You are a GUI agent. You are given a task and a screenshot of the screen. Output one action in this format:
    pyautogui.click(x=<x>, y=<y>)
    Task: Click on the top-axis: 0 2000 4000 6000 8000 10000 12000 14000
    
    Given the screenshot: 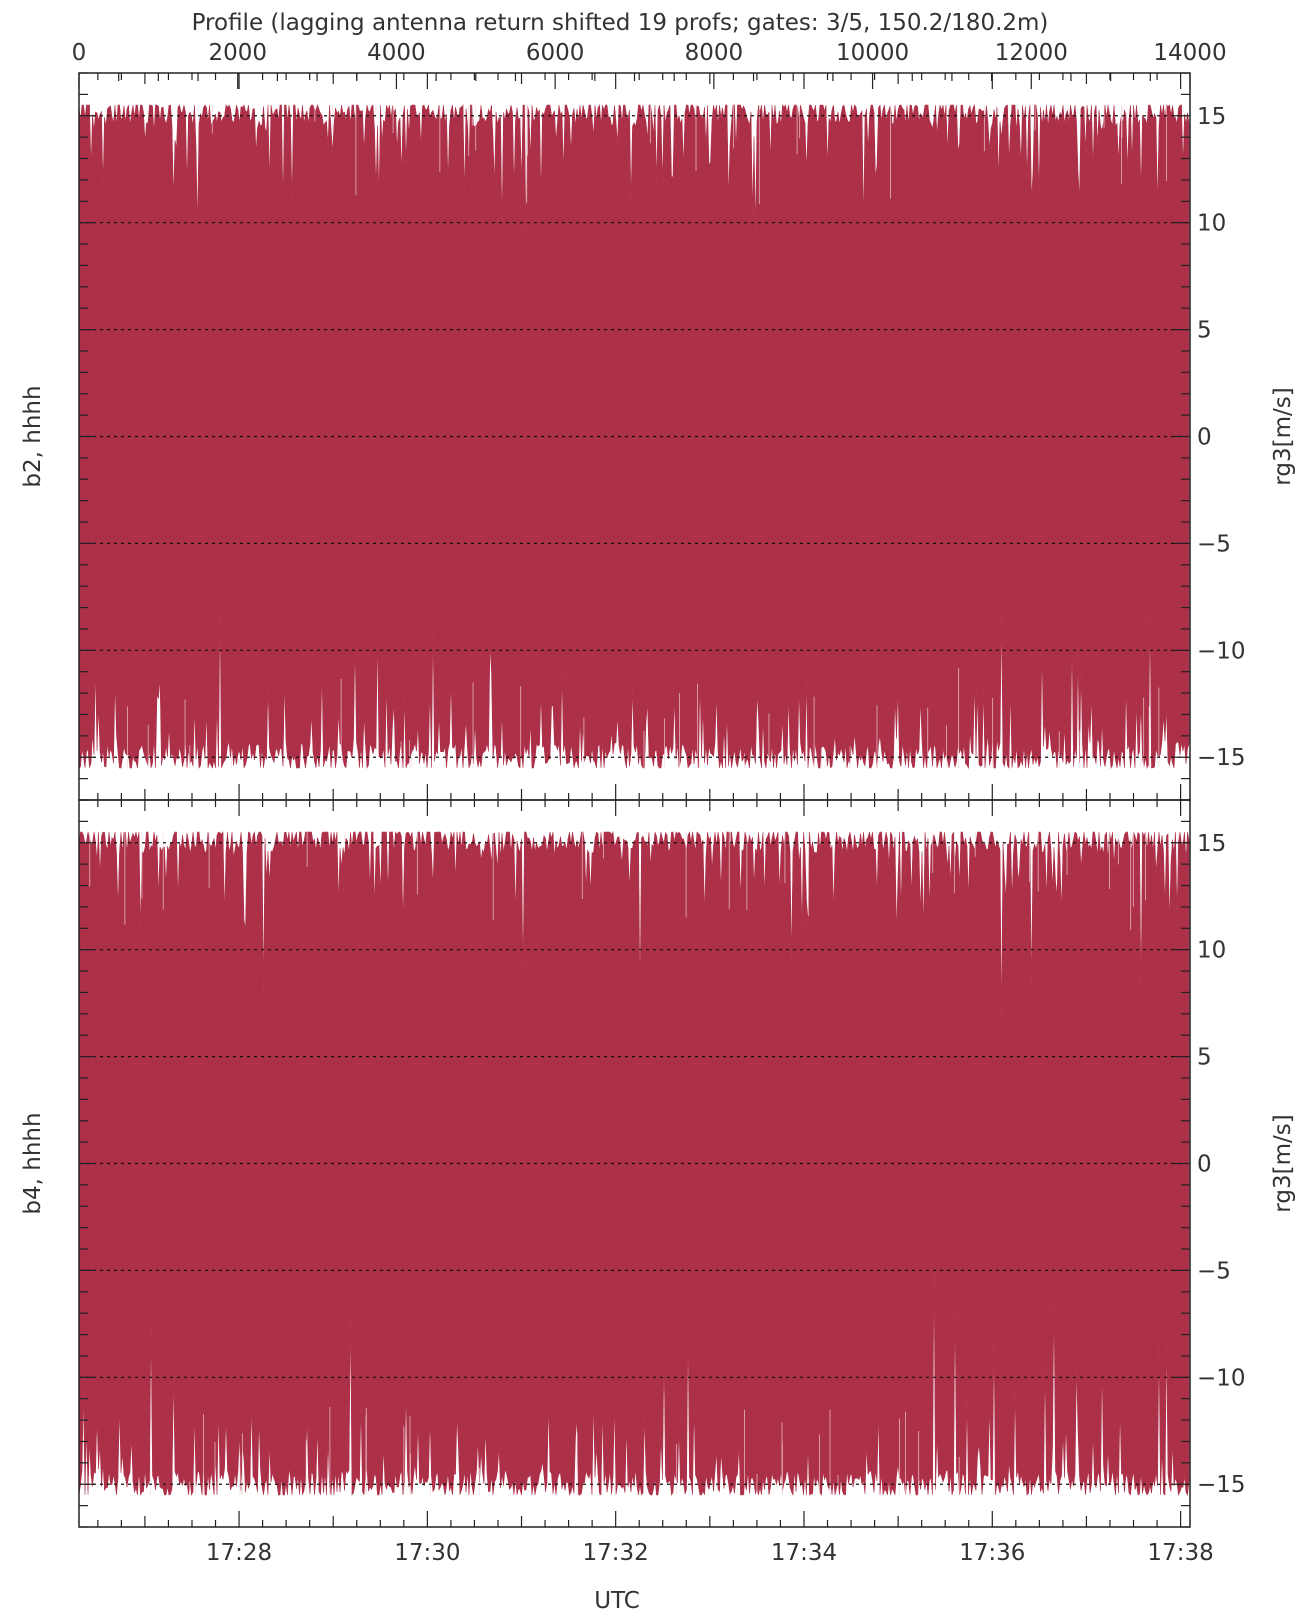 What is the action you would take?
    pyautogui.click(x=649, y=64)
    